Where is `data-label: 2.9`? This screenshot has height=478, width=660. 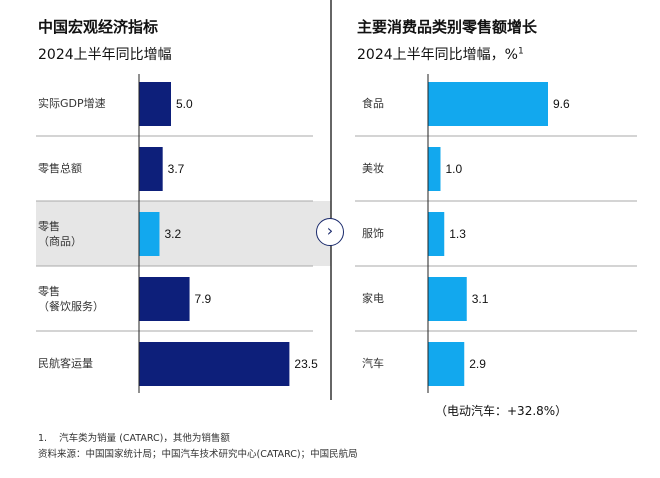 data-label: 2.9 is located at coordinates (477, 364).